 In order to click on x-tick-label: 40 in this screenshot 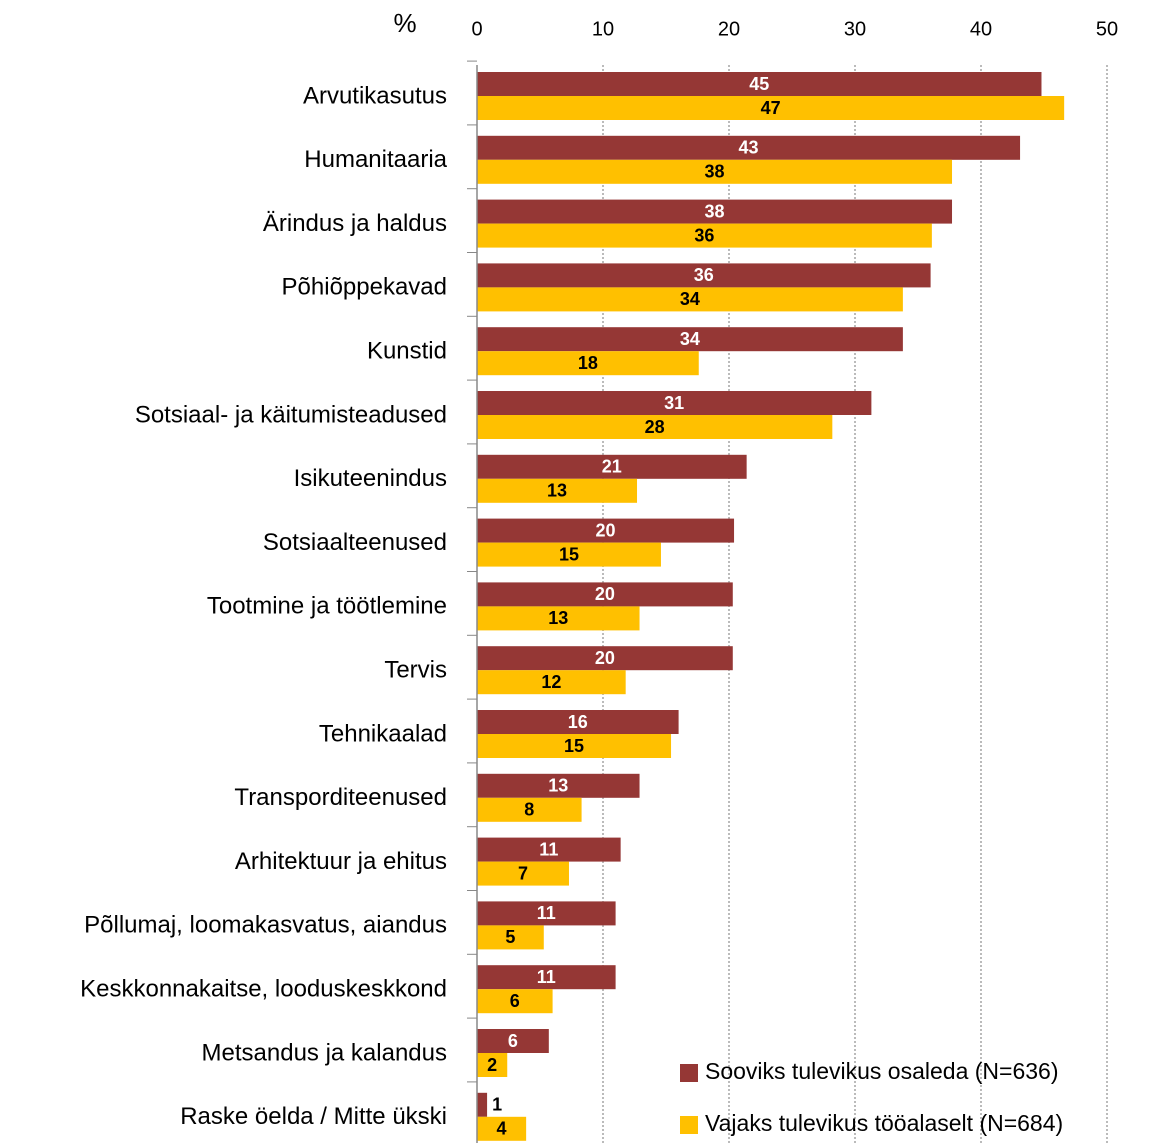, I will do `click(981, 29)`.